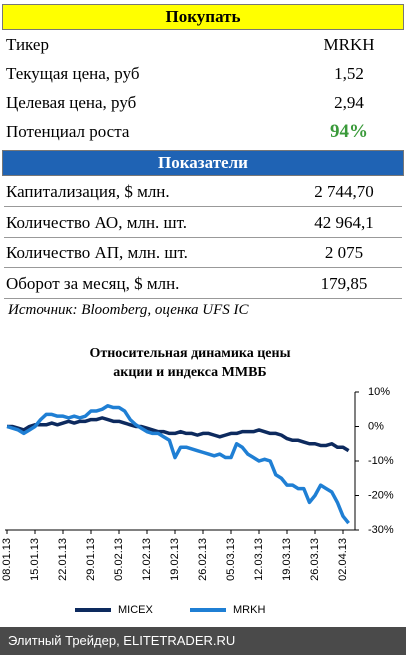 This screenshot has width=406, height=655. I want to click on x-tick-label: 19.03.13, so click(287, 559).